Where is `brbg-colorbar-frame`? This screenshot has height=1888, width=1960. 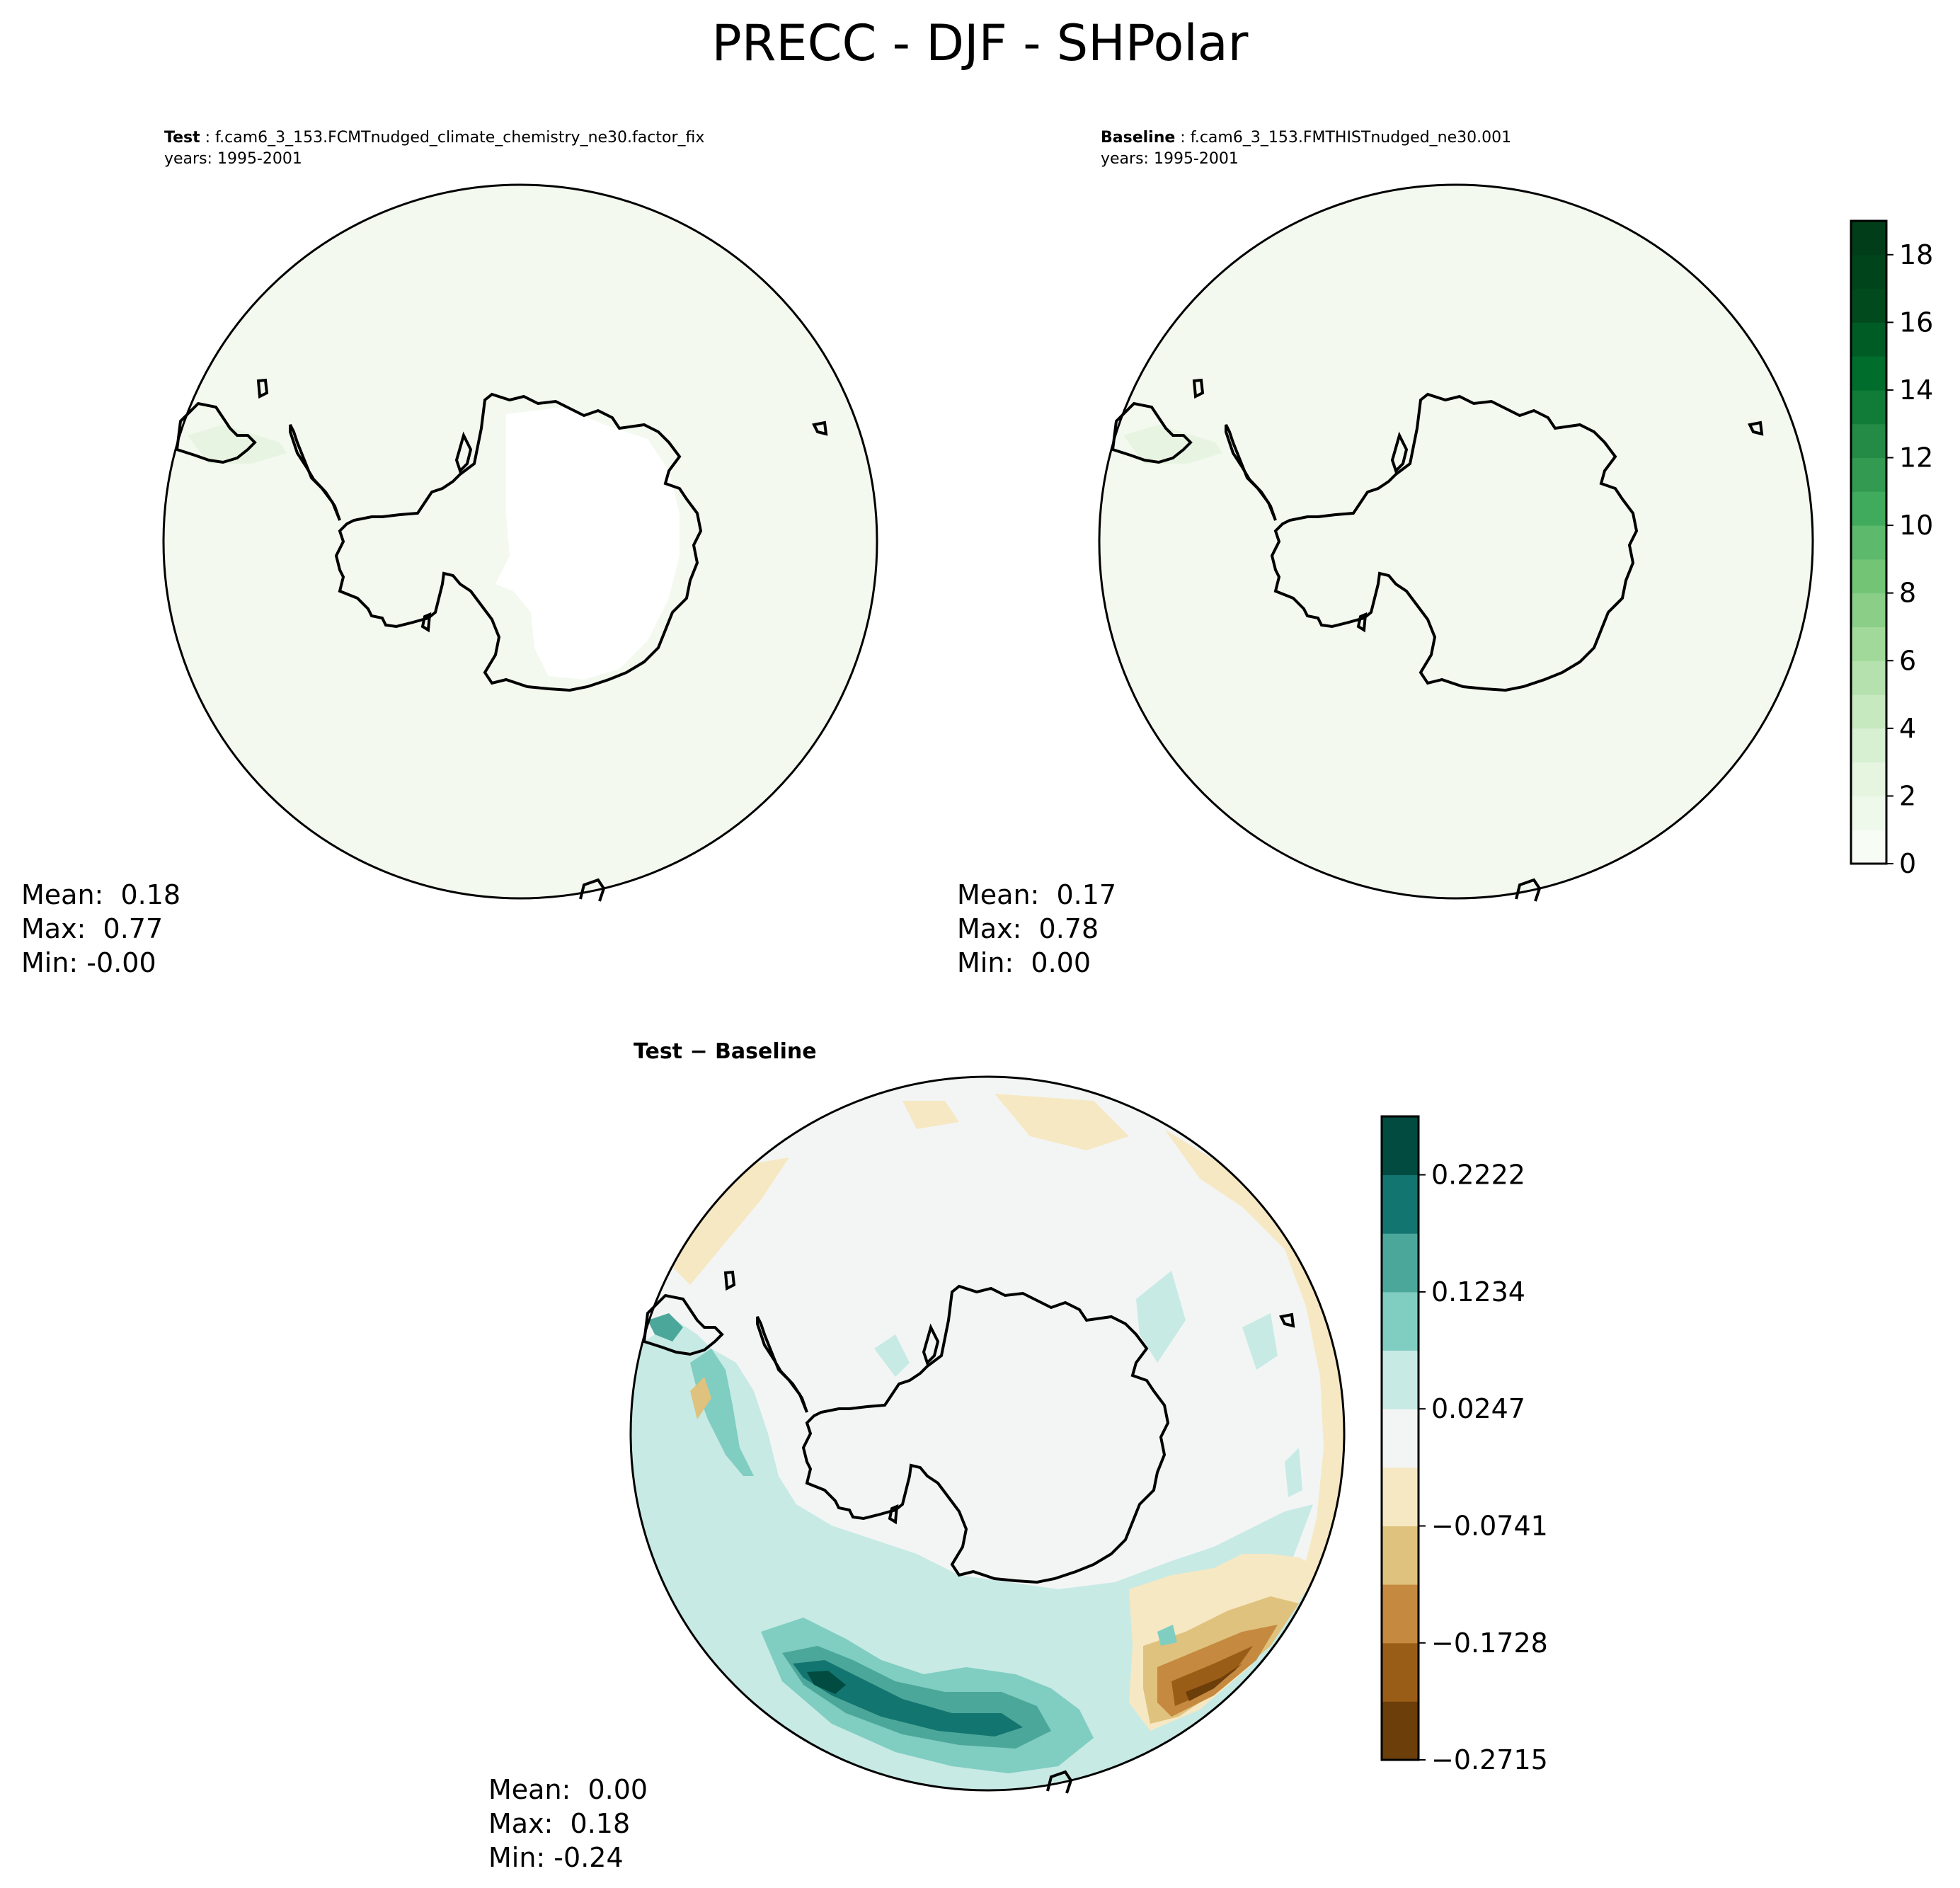 brbg-colorbar-frame is located at coordinates (1400, 1438).